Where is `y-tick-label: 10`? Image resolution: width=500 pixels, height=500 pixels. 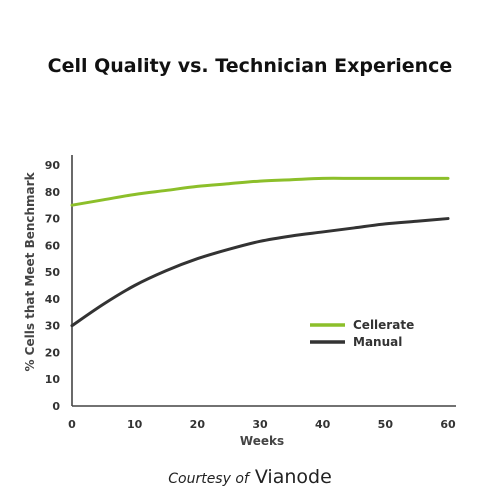
y-tick-label: 10 is located at coordinates (53, 379).